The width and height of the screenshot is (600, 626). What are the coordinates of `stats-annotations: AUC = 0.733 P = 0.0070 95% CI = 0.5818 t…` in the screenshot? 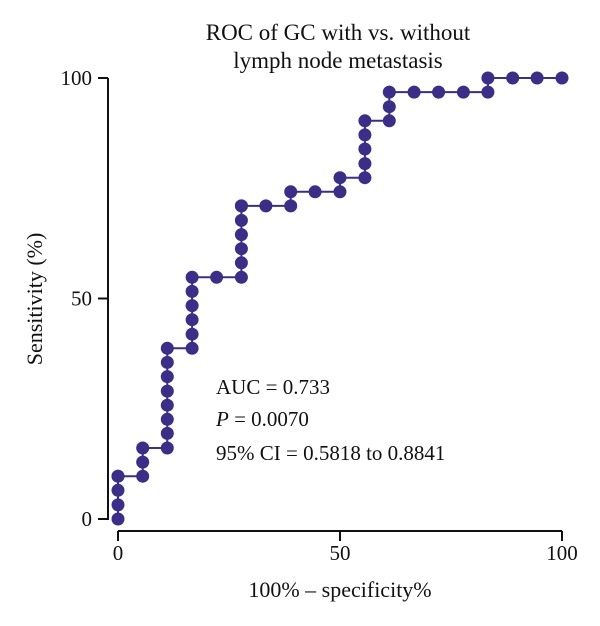 It's located at (330, 420).